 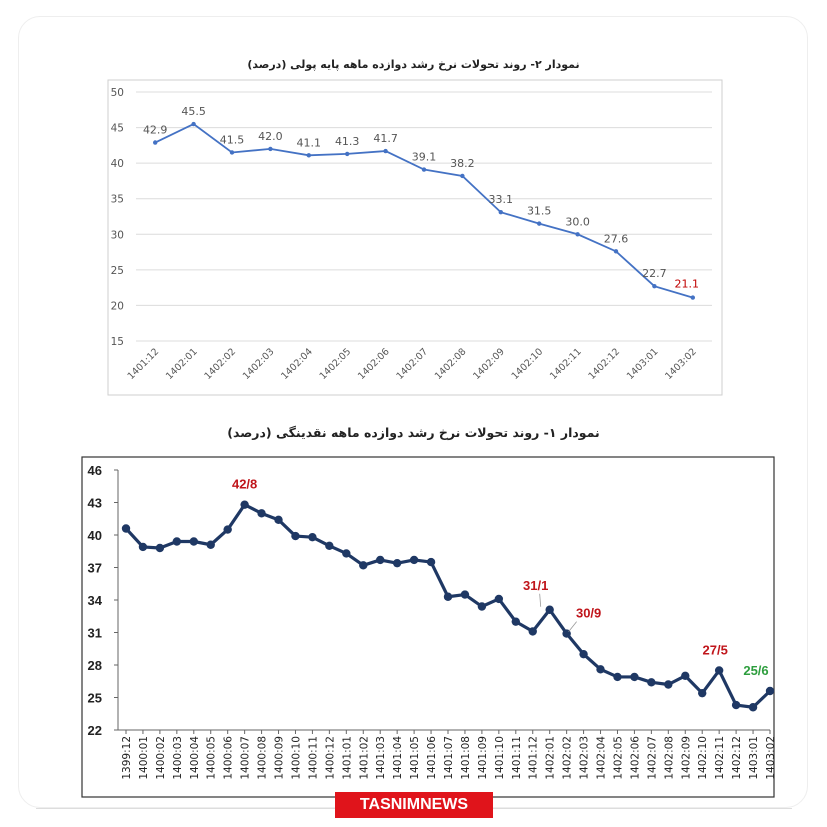 What do you see at coordinates (117, 129) in the screenshot?
I see `chart-2-y-tick-label: 45` at bounding box center [117, 129].